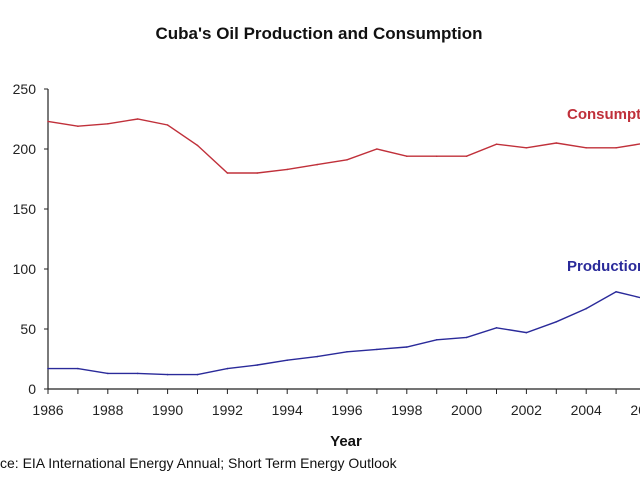  I want to click on x-tick-label: 2006, so click(635, 410).